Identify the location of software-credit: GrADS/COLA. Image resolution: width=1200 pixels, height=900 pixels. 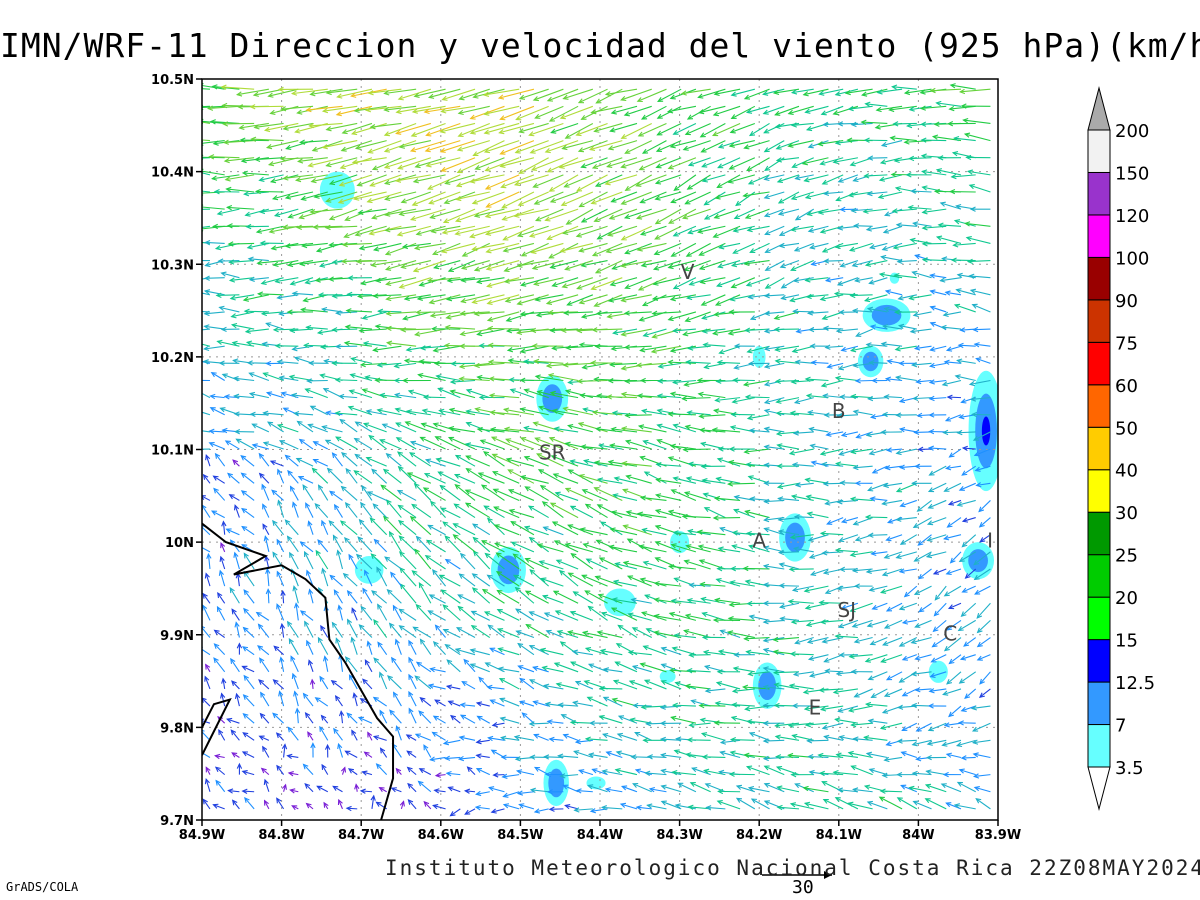
(42, 887).